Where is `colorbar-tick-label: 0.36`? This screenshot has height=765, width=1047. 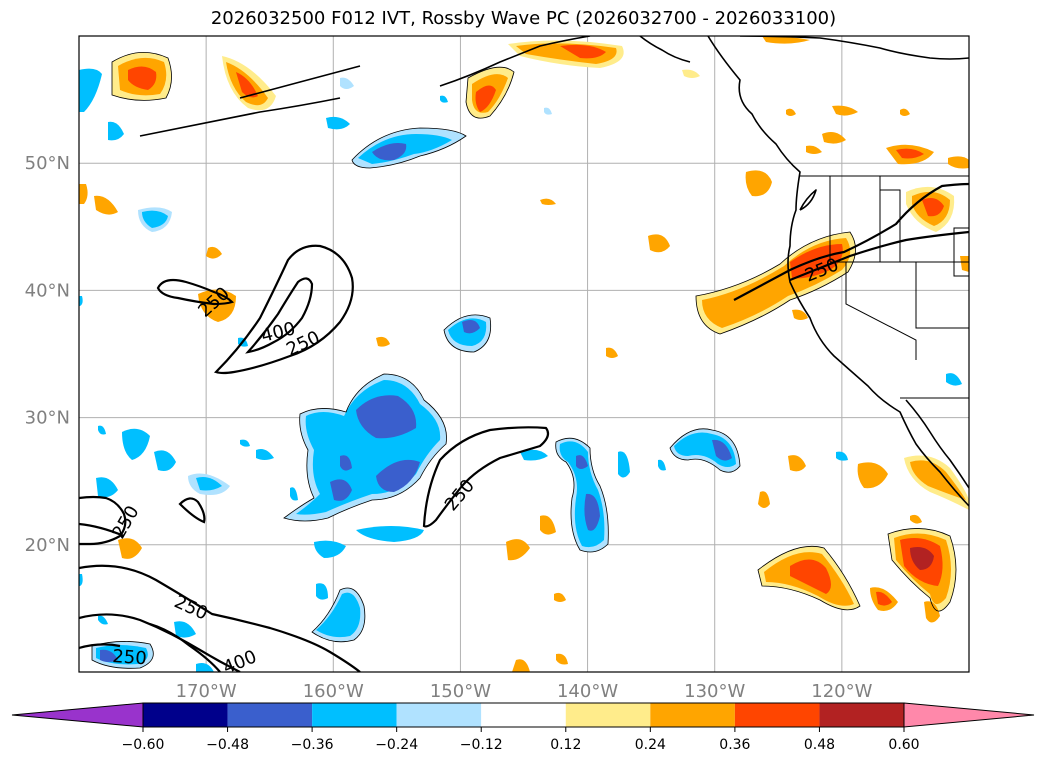
colorbar-tick-label: 0.36 is located at coordinates (734, 745).